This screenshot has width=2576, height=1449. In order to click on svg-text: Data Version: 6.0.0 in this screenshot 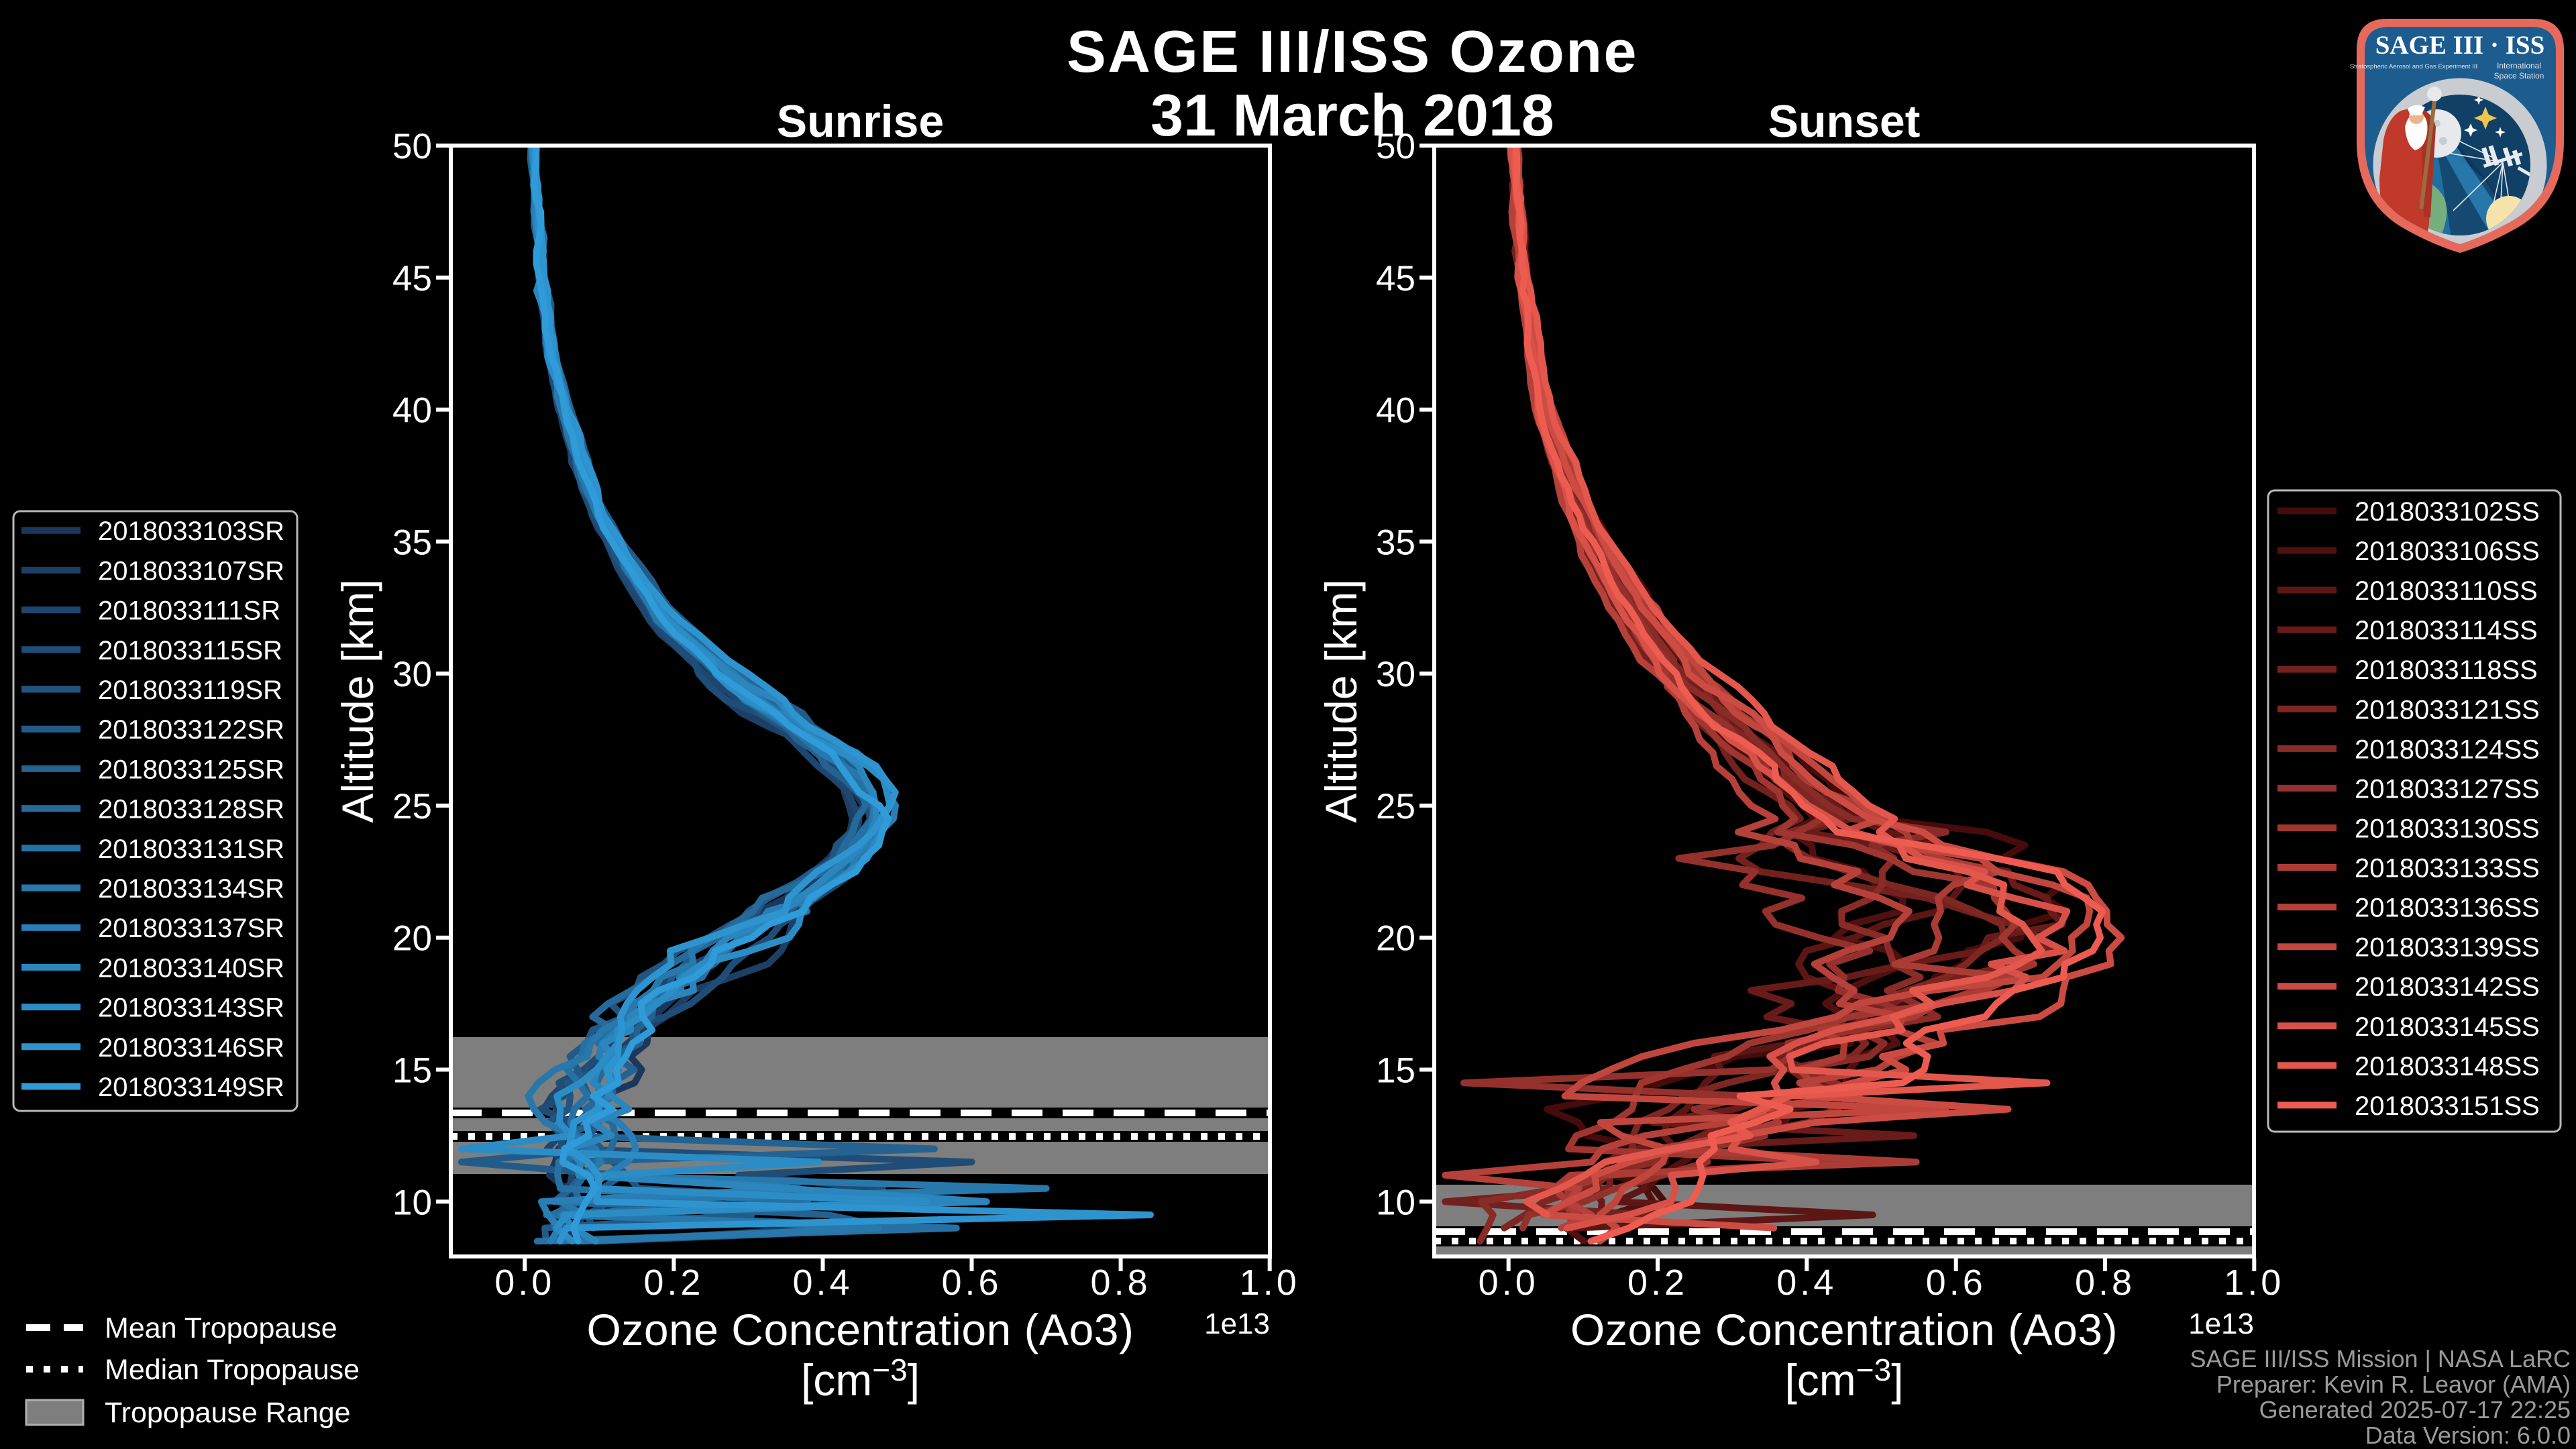, I will do `click(2468, 1435)`.